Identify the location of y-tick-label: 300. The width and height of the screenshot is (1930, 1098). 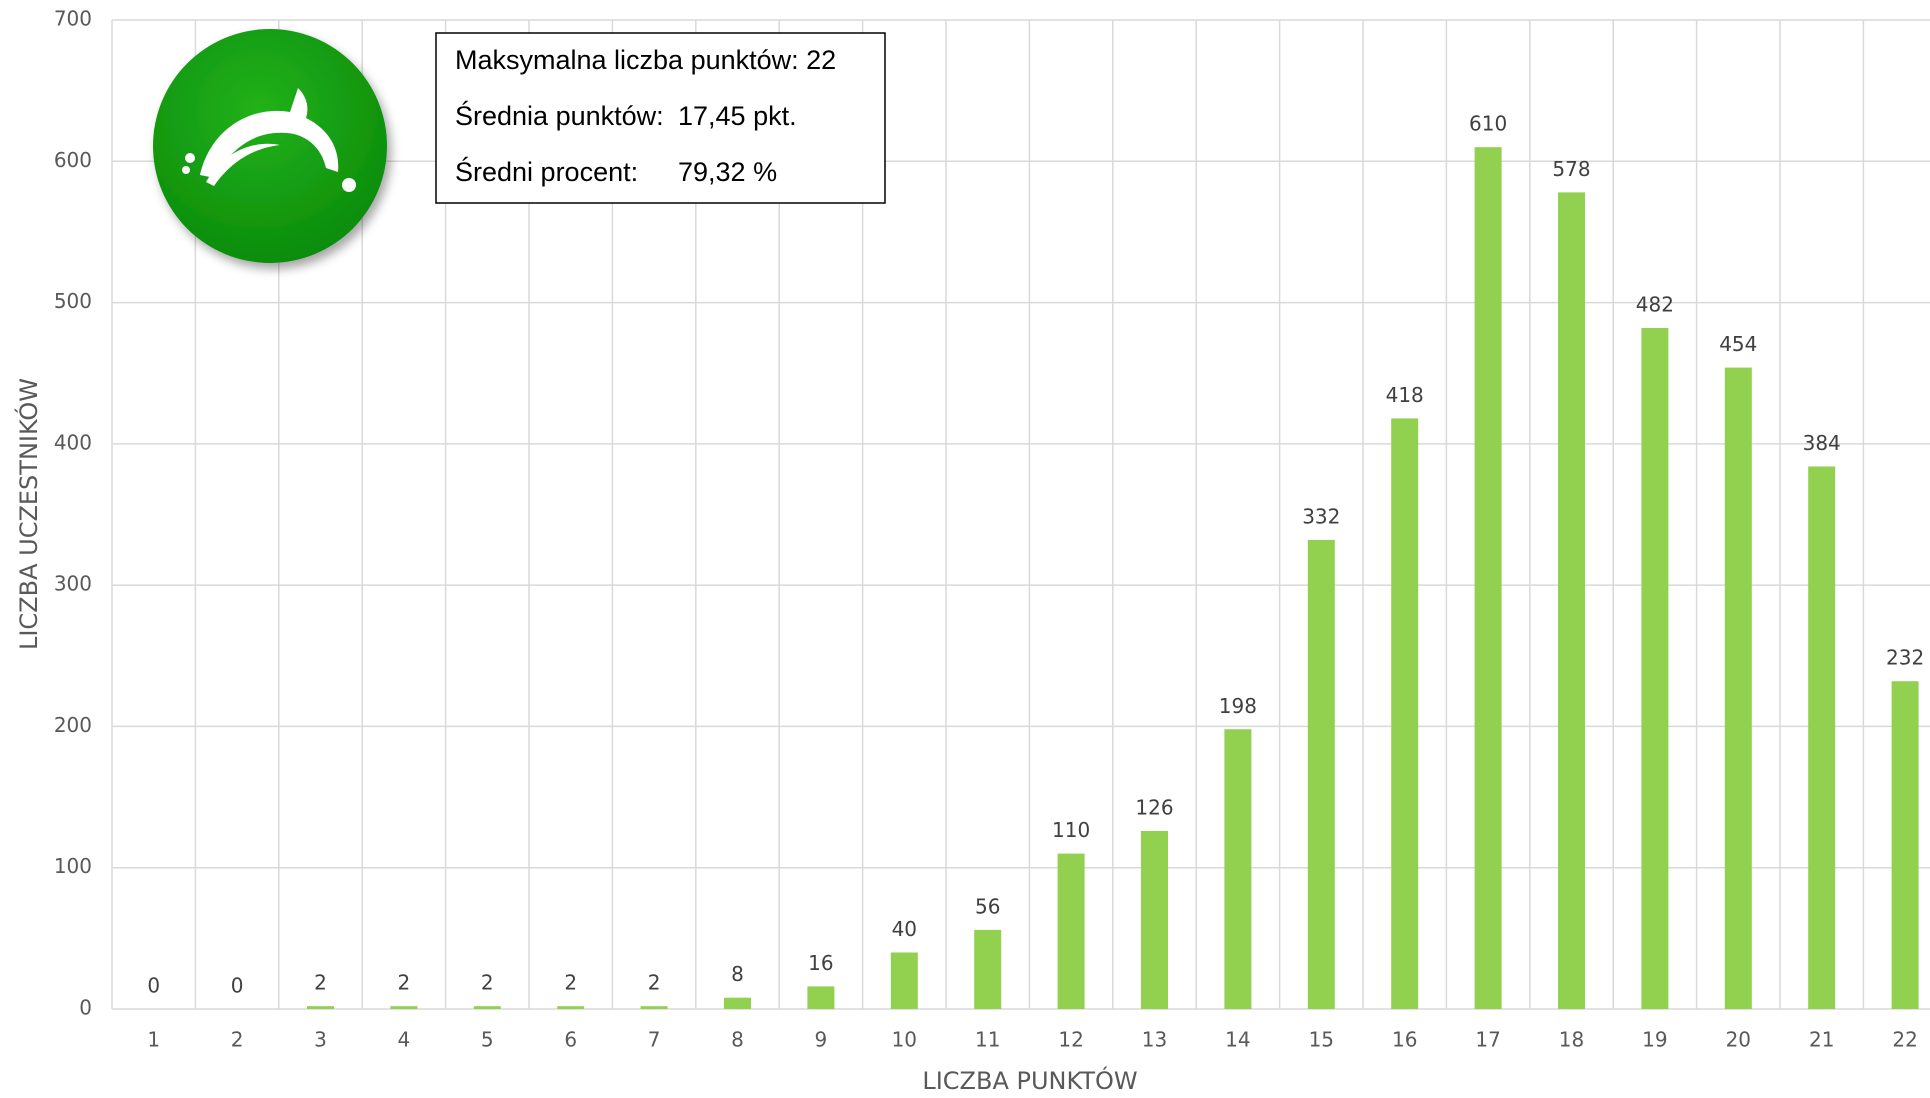
(73, 584).